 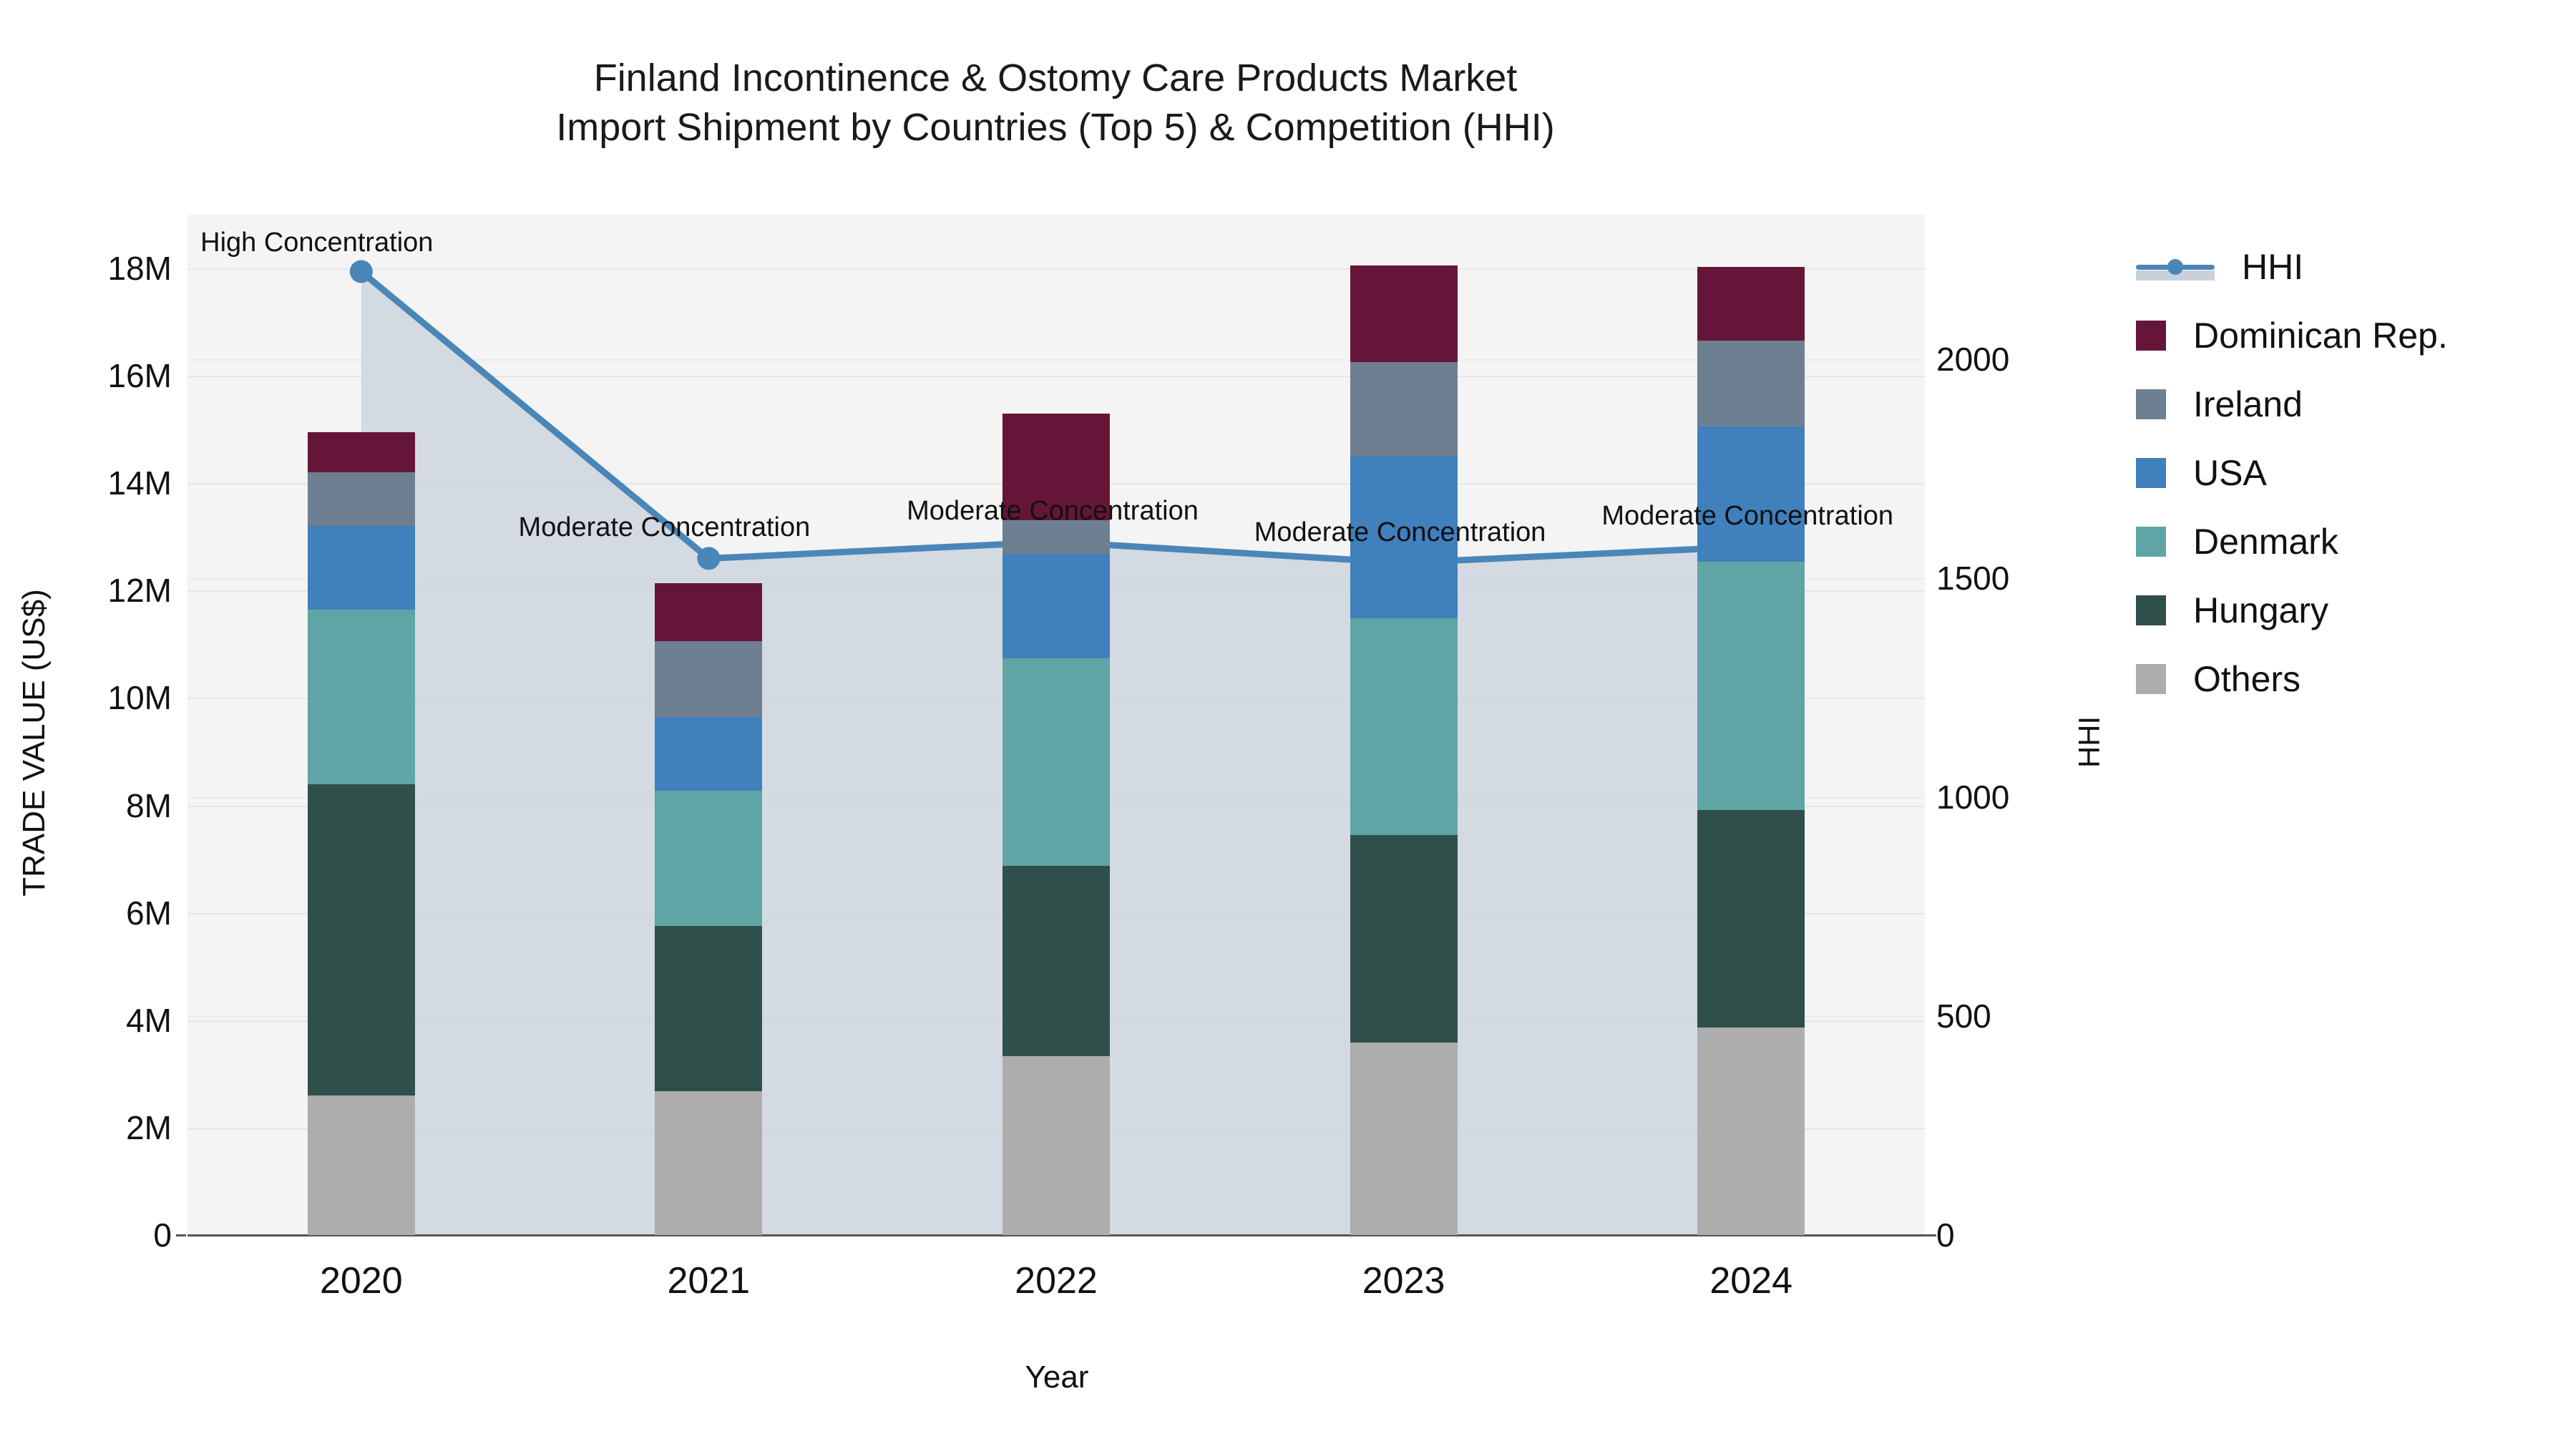 What do you see at coordinates (149, 1127) in the screenshot?
I see `y-axis-tick-label-left: 2M` at bounding box center [149, 1127].